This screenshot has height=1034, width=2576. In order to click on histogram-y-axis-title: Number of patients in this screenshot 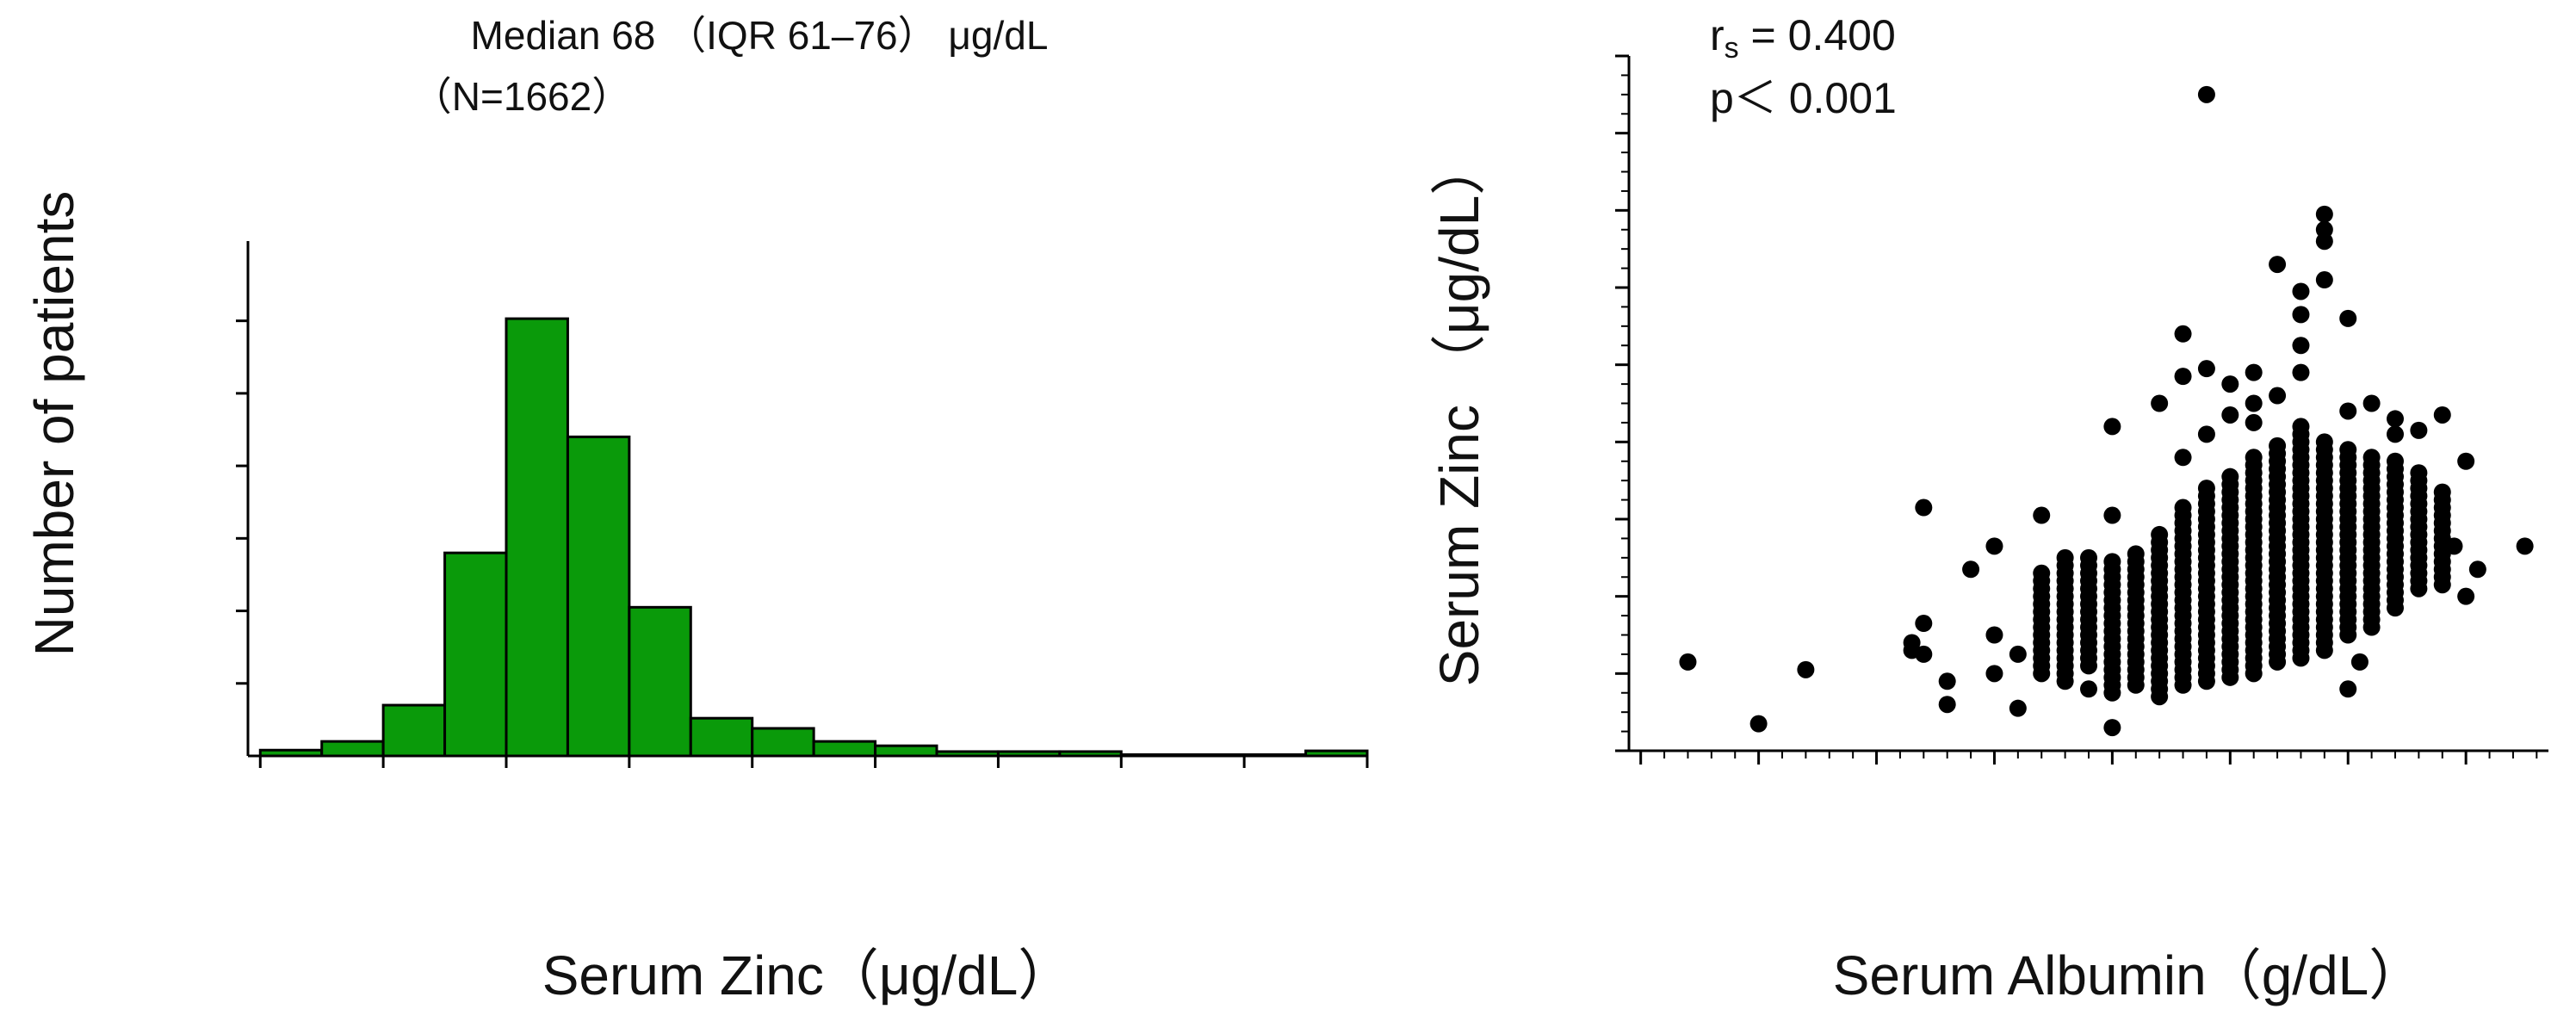, I will do `click(54, 424)`.